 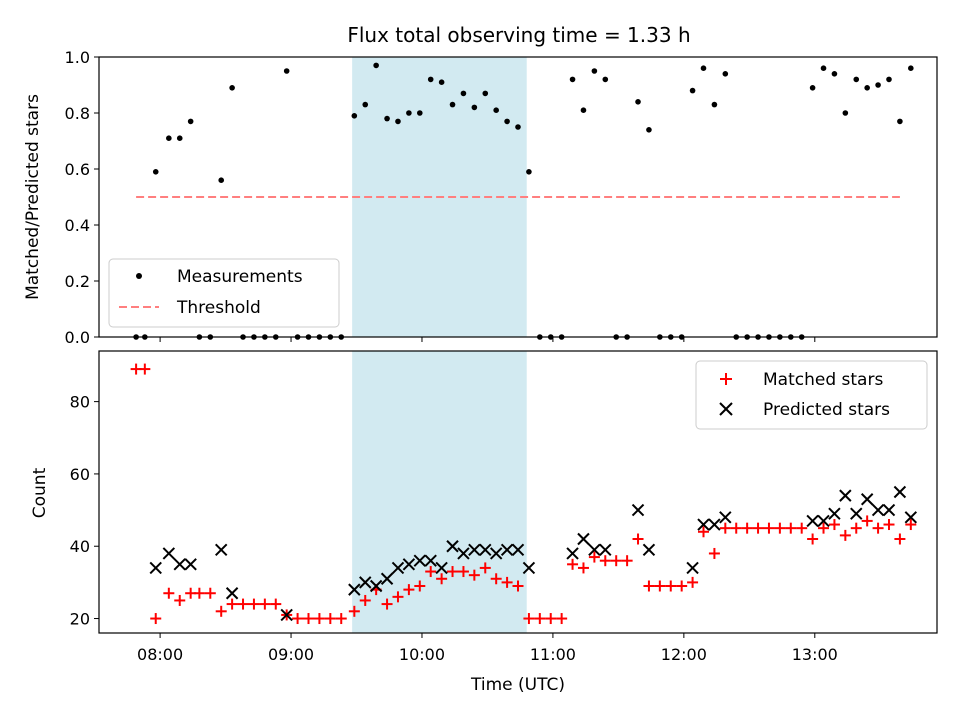 What do you see at coordinates (224, 293) in the screenshot?
I see `top-legend-box` at bounding box center [224, 293].